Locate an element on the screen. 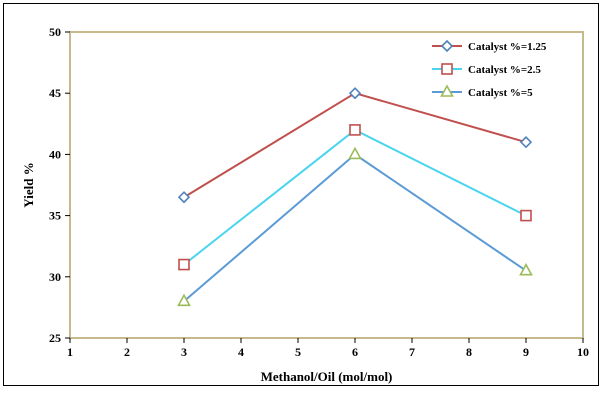  x-tick-label: 3 is located at coordinates (184, 352).